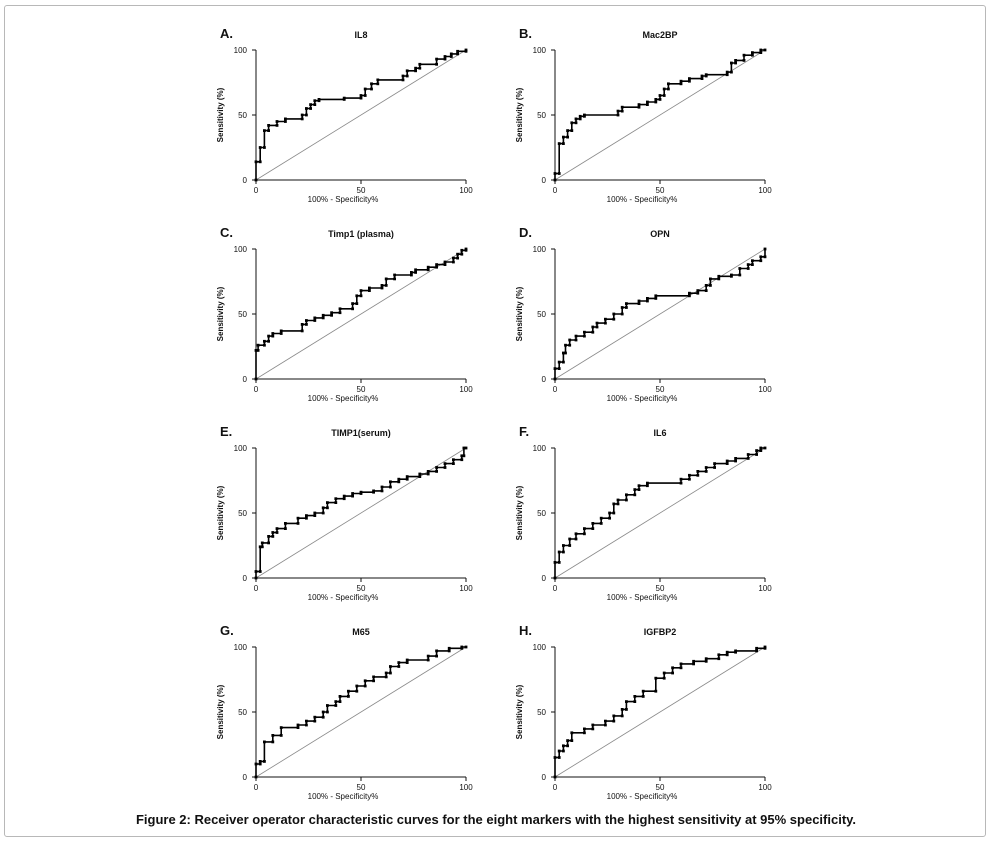  I want to click on panel-letter: G., so click(227, 630).